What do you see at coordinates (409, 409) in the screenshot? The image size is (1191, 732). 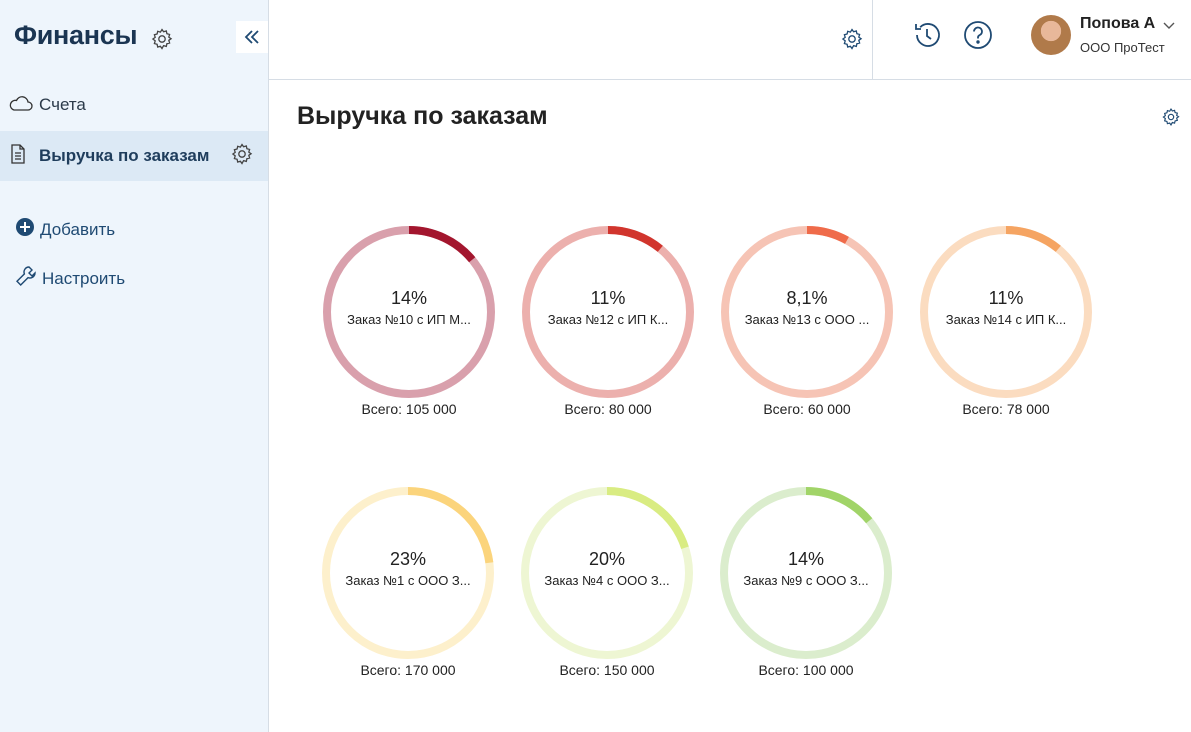 I see `widget-total: Всего: 105 000` at bounding box center [409, 409].